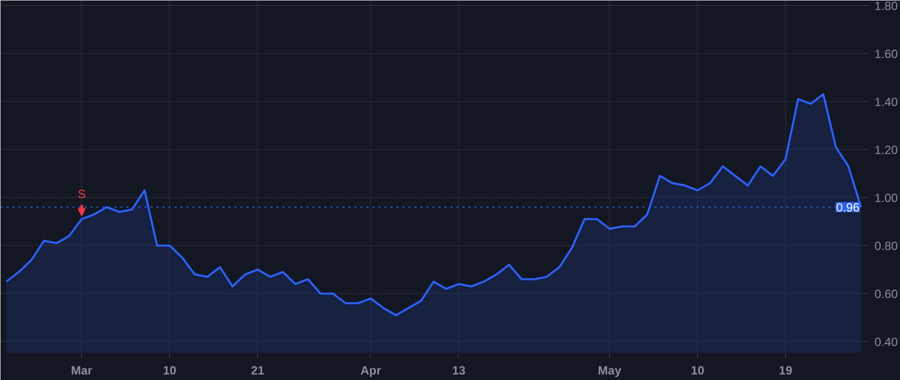 The image size is (900, 380). Describe the element at coordinates (886, 294) in the screenshot. I see `y-tick-label: 0.60` at that location.